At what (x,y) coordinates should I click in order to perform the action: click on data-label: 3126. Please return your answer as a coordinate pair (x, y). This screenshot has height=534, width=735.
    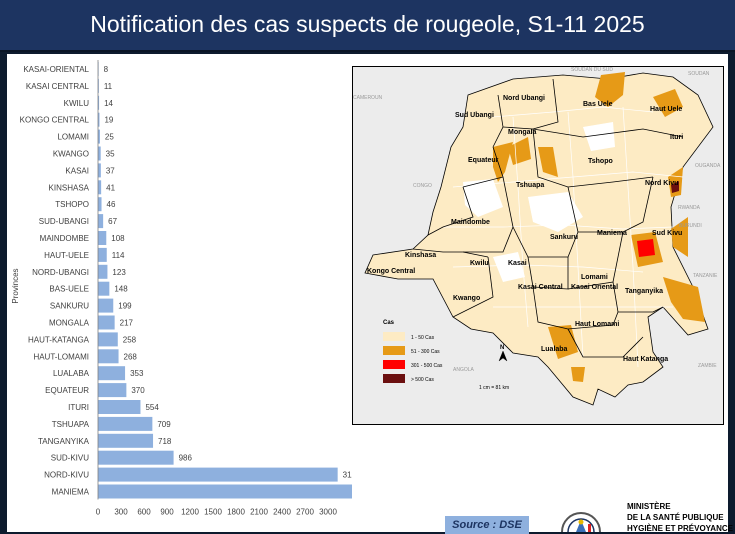
    Looking at the image, I should click on (347, 475).